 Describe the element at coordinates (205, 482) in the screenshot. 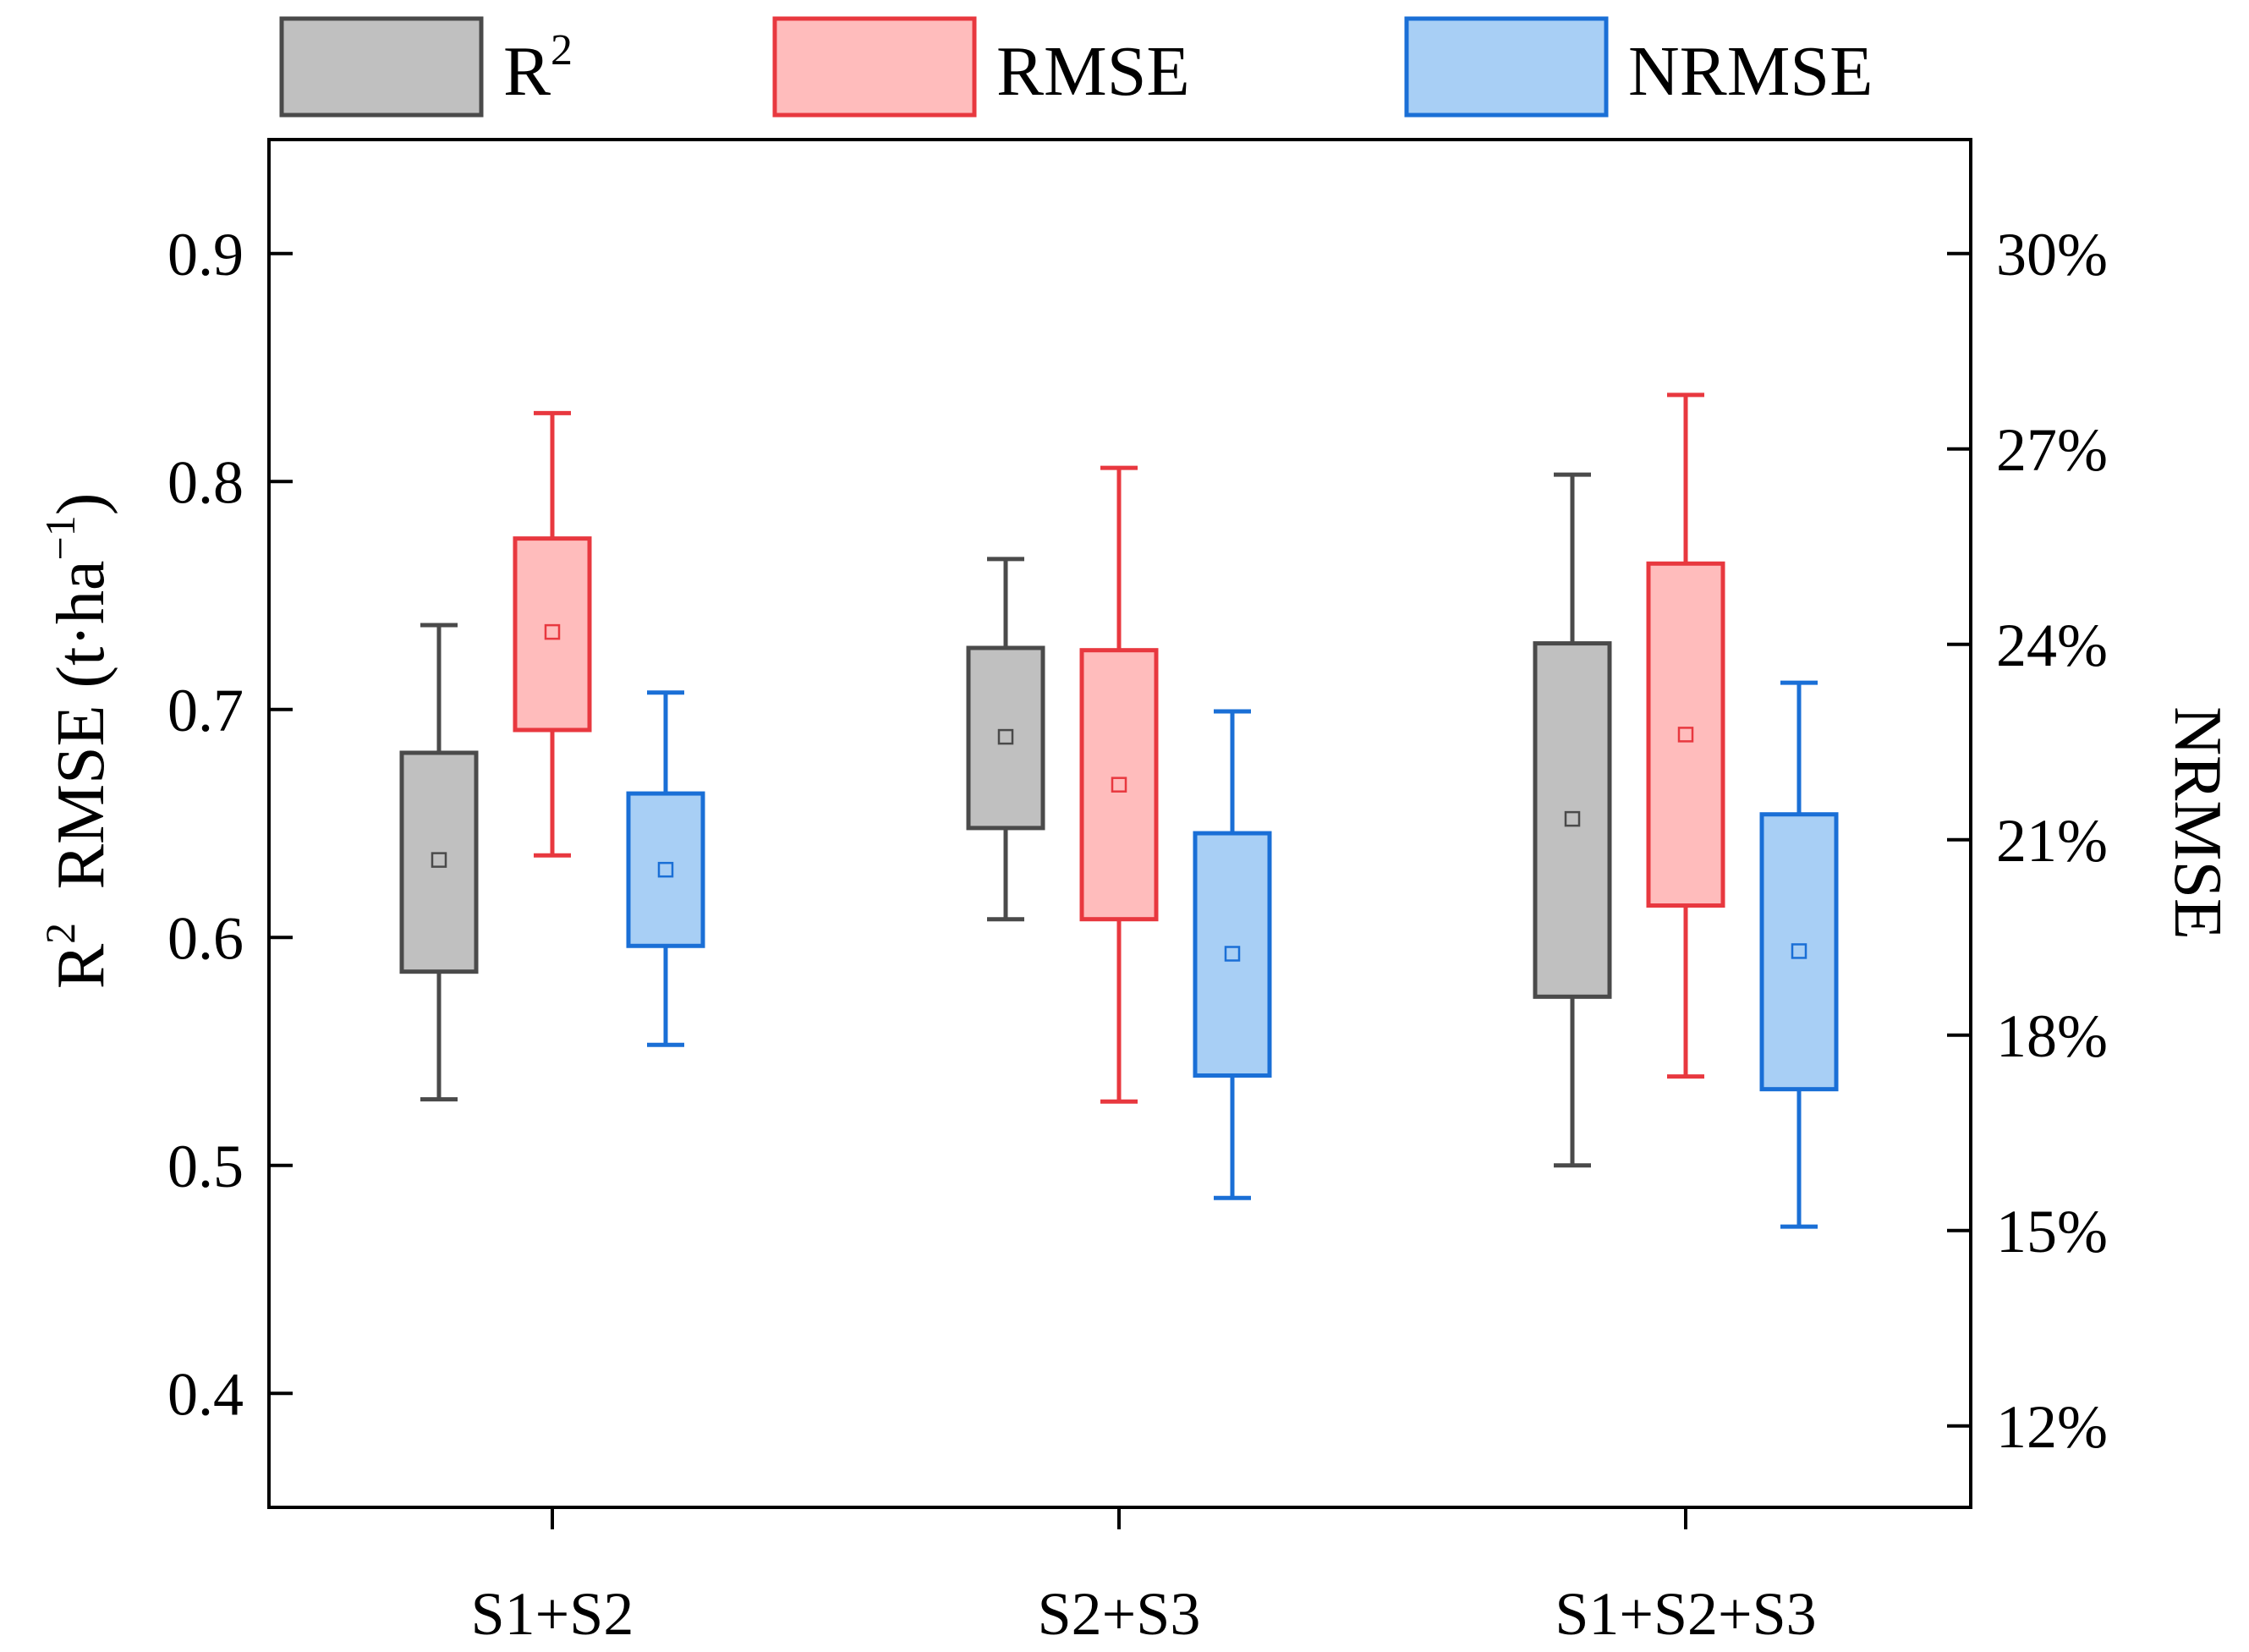

I see `left-tick-label: 0.8` at that location.